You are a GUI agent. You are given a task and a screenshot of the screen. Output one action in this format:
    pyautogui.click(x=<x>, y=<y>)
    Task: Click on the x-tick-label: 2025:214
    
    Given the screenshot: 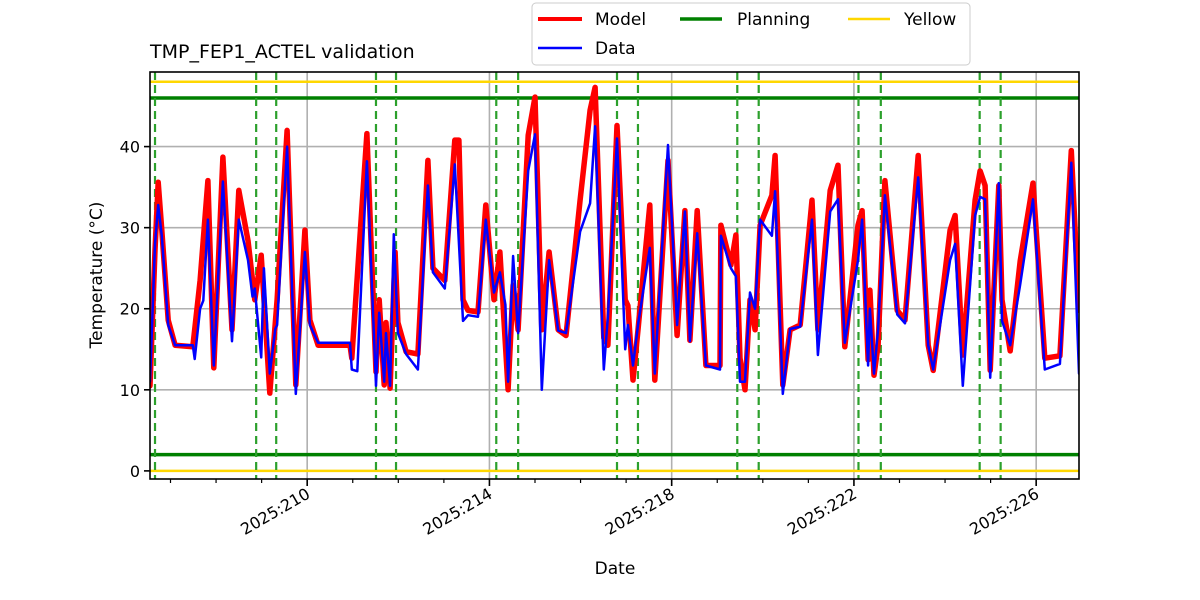 What is the action you would take?
    pyautogui.click(x=458, y=511)
    